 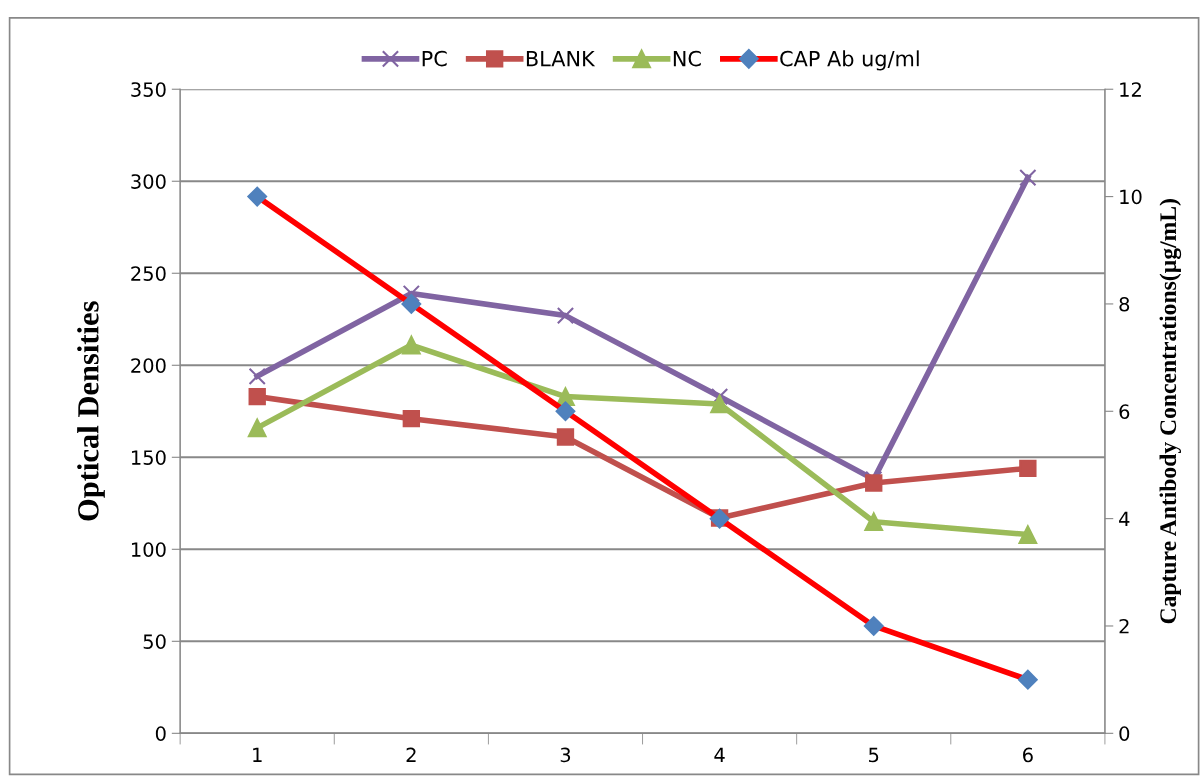 What do you see at coordinates (1130, 89) in the screenshot?
I see `y2-tick-label: 12` at bounding box center [1130, 89].